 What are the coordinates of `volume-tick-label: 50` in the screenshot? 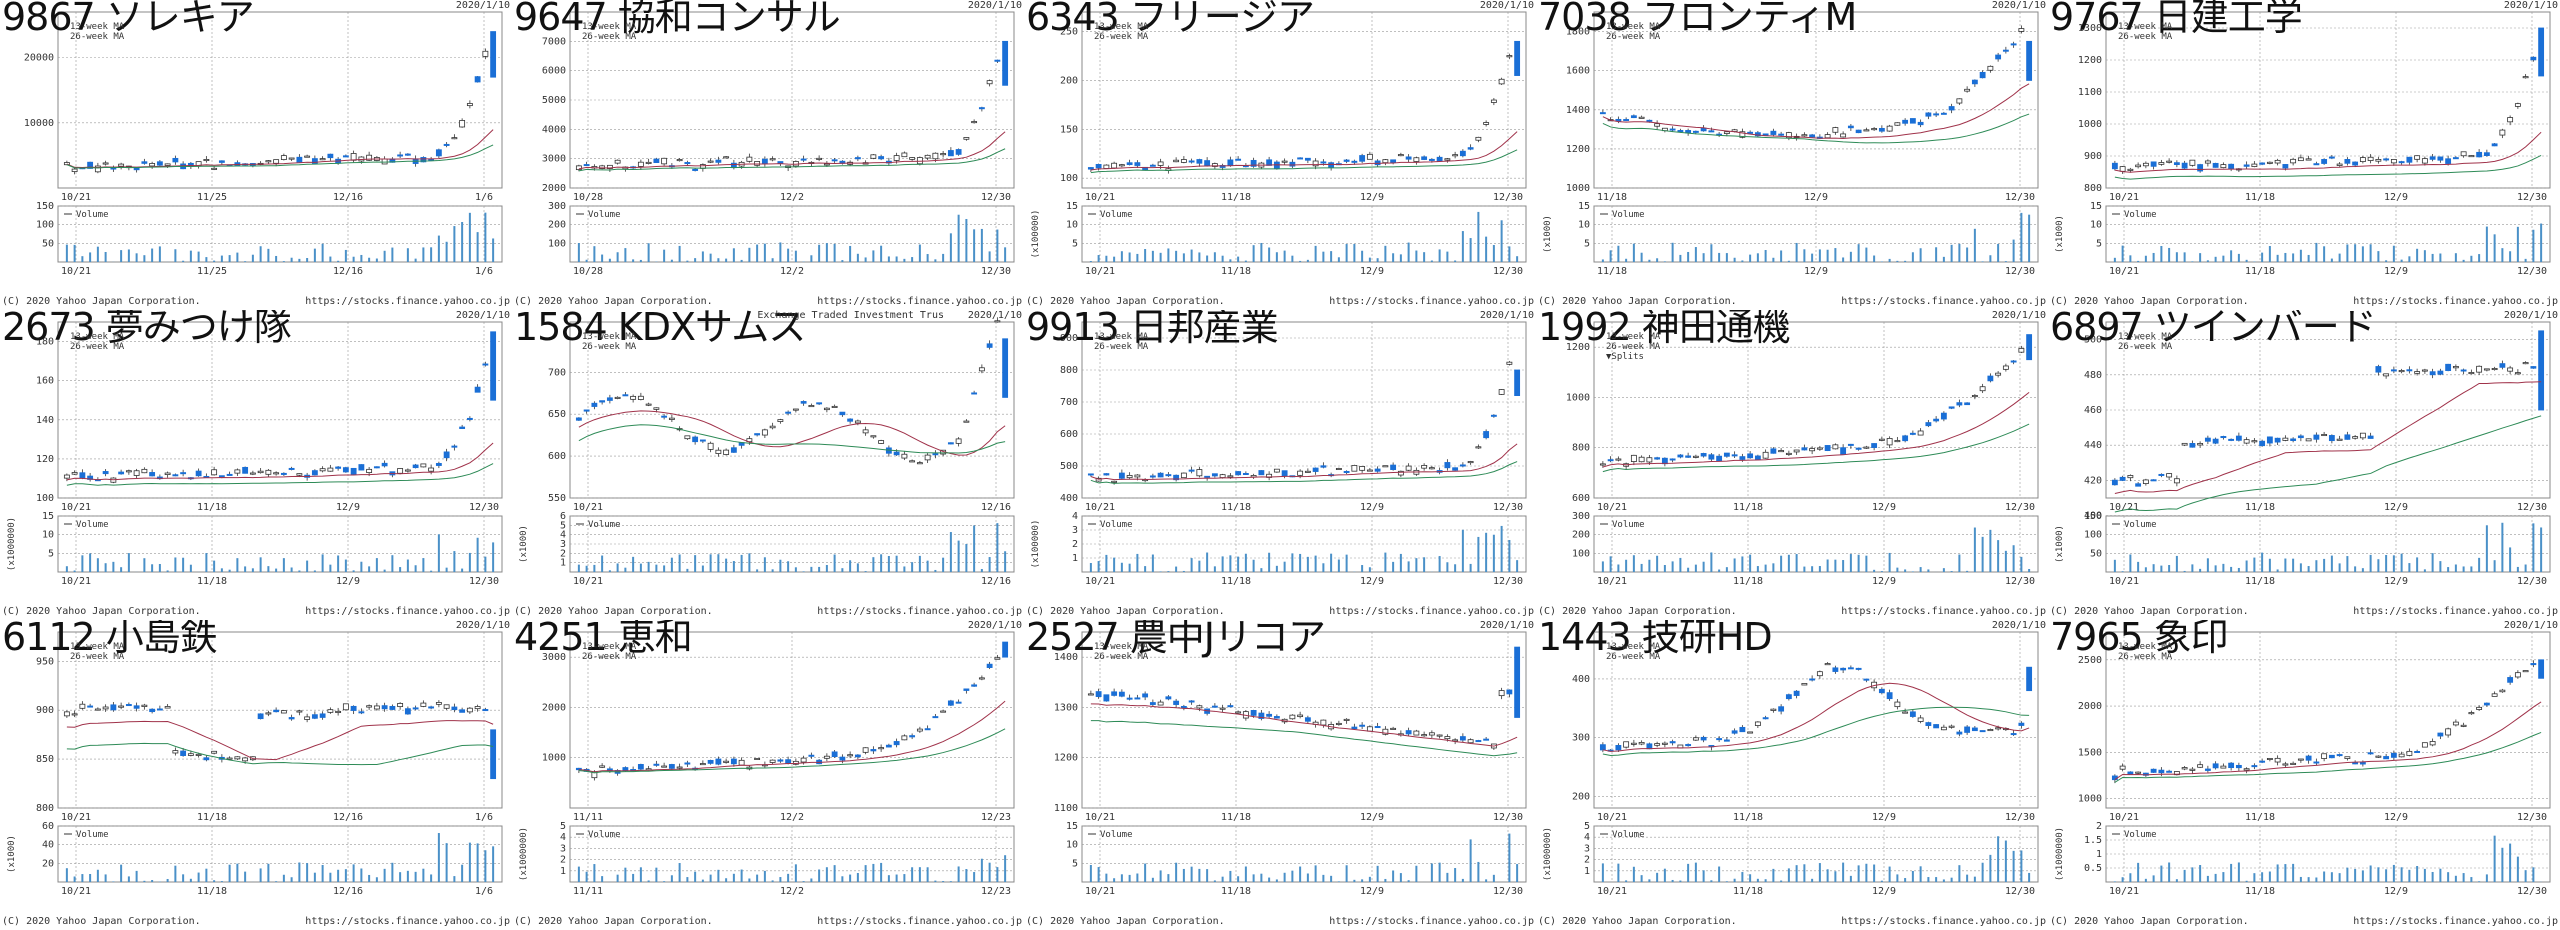 It's located at (2096, 553).